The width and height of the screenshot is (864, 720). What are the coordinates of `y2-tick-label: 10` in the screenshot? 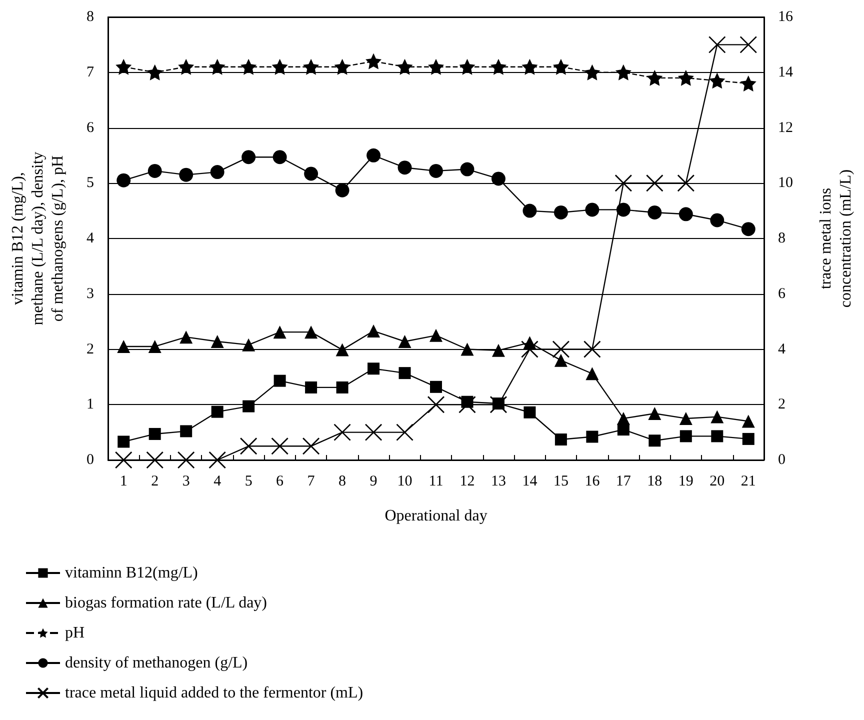 It's located at (785, 183).